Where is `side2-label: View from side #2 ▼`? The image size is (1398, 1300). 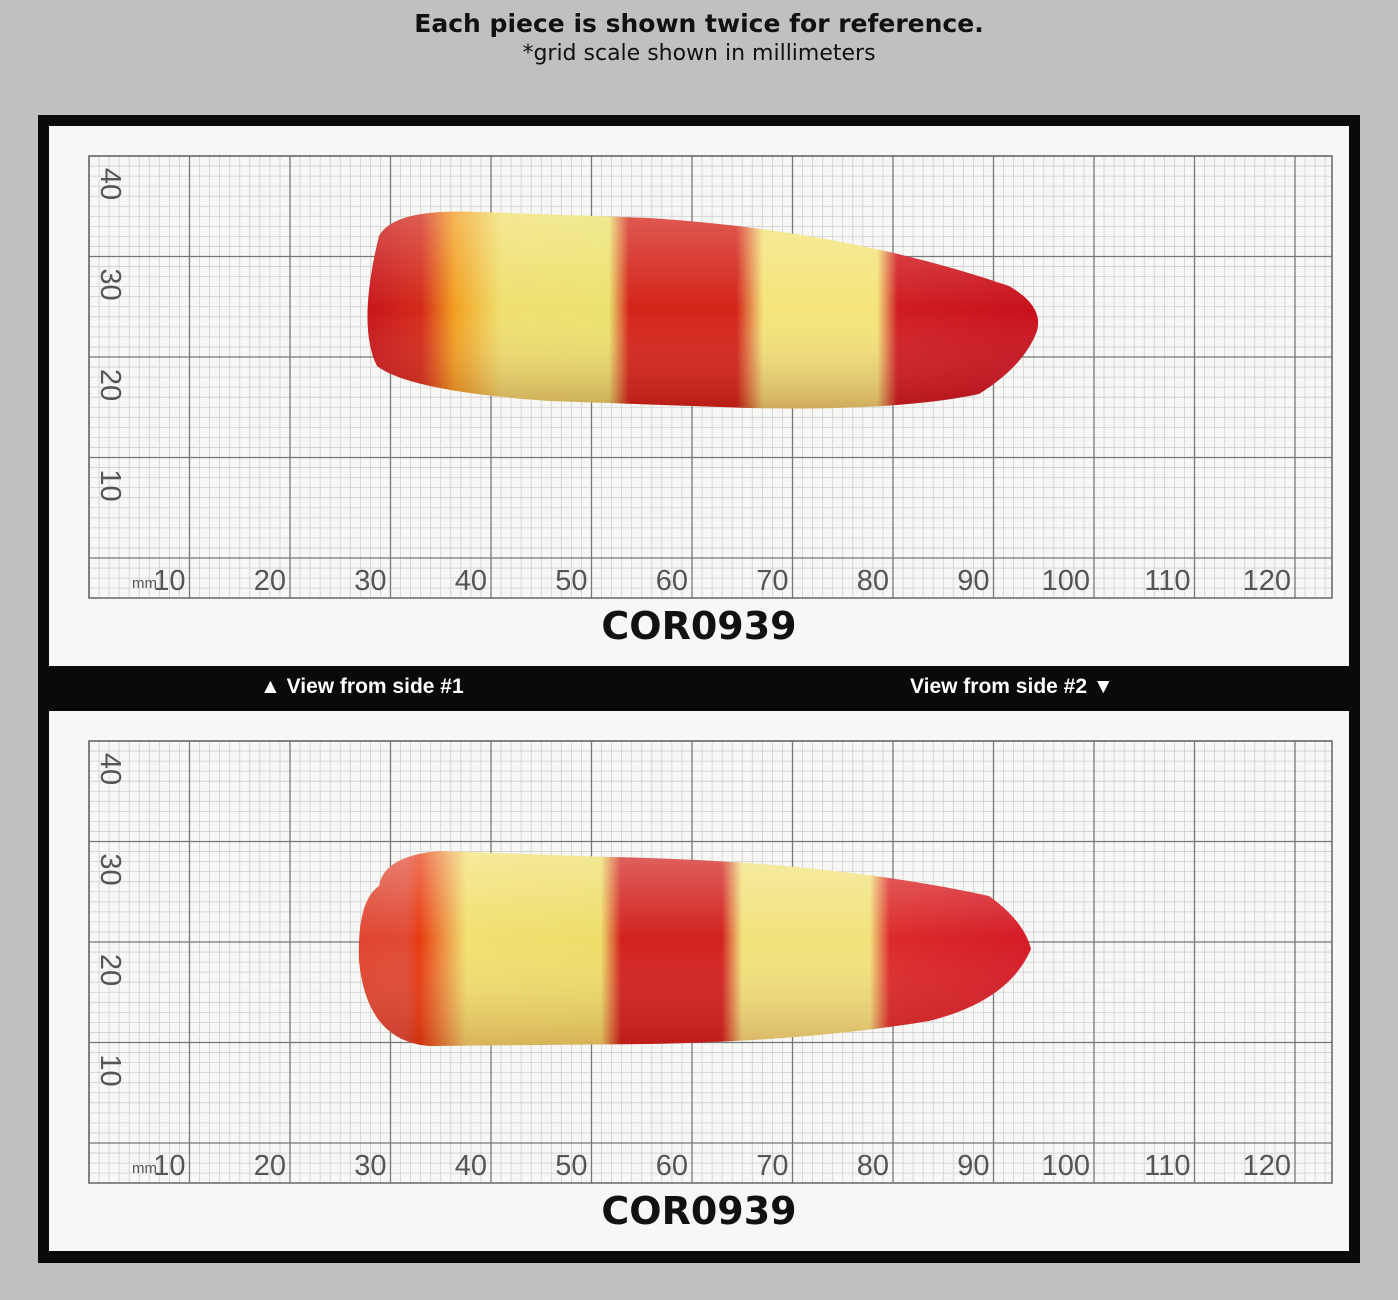 side2-label: View from side #2 ▼ is located at coordinates (1012, 686).